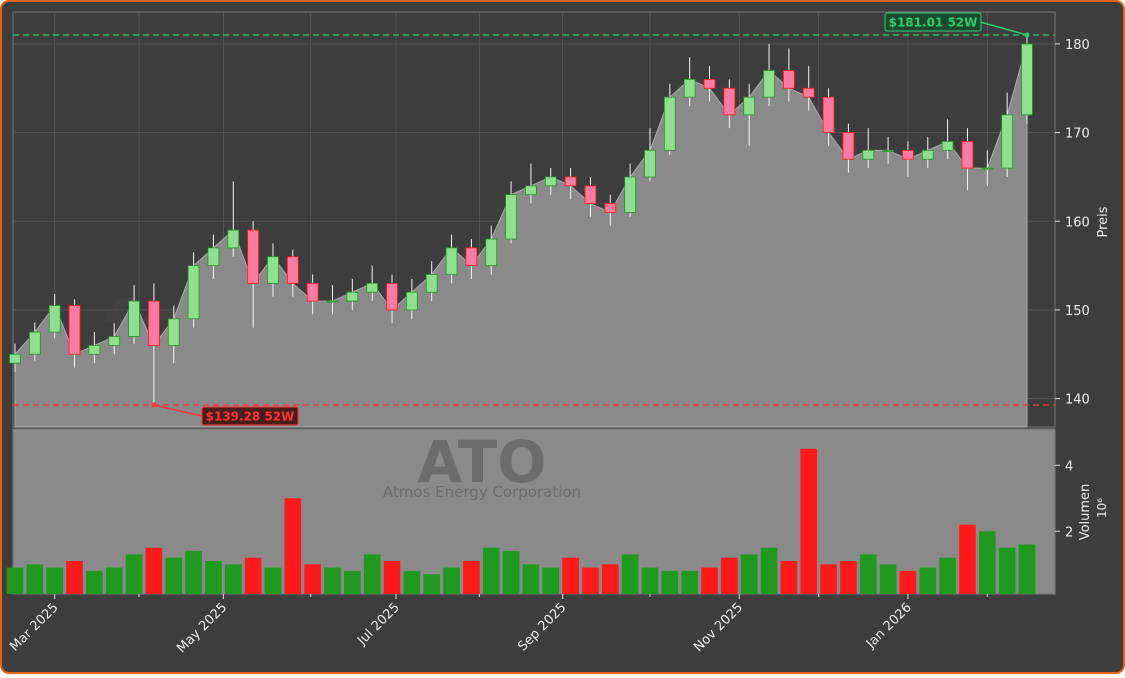  Describe the element at coordinates (482, 492) in the screenshot. I see `company-watermark: Atmos Energy Corporation` at that location.